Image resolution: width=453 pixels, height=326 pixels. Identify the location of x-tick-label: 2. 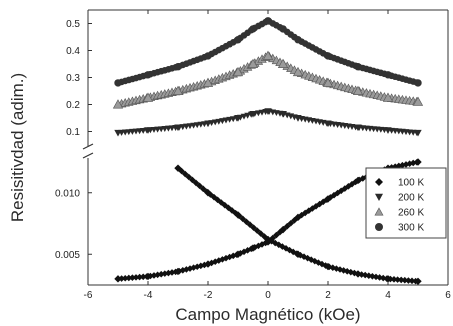
(328, 295).